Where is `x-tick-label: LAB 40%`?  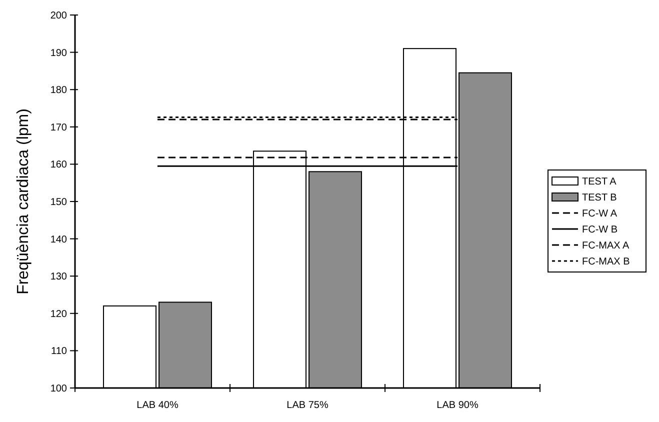 x-tick-label: LAB 40% is located at coordinates (157, 405).